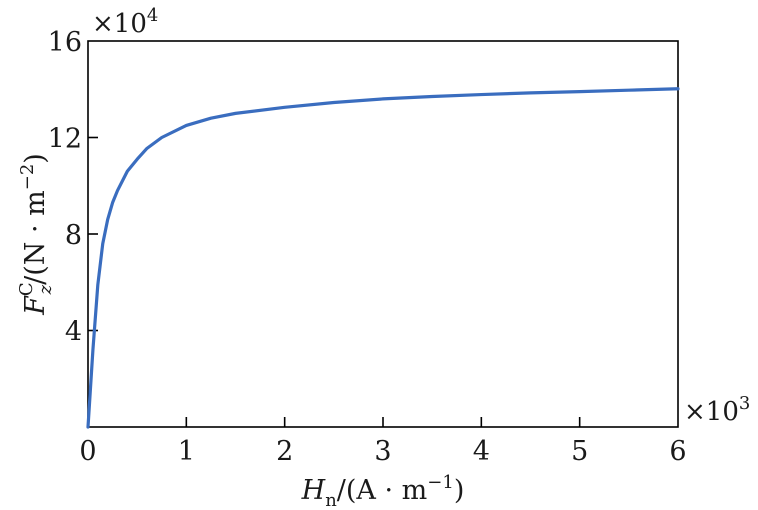 The width and height of the screenshot is (758, 510). What do you see at coordinates (65, 42) in the screenshot?
I see `y-tick-label: 16` at bounding box center [65, 42].